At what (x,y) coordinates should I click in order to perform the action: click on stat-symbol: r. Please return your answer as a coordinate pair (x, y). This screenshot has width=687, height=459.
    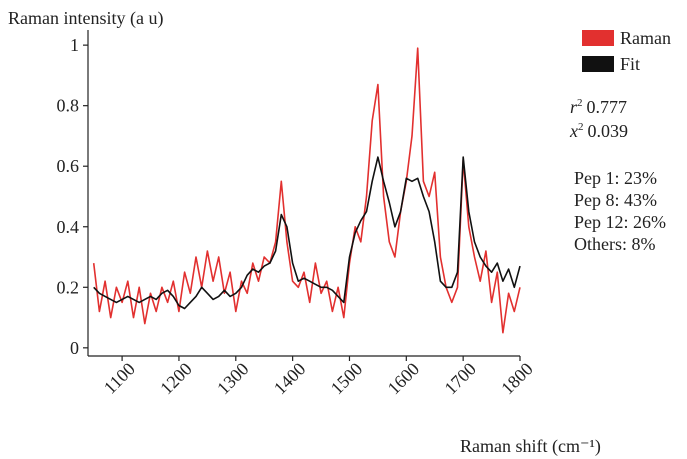
    Looking at the image, I should click on (574, 107).